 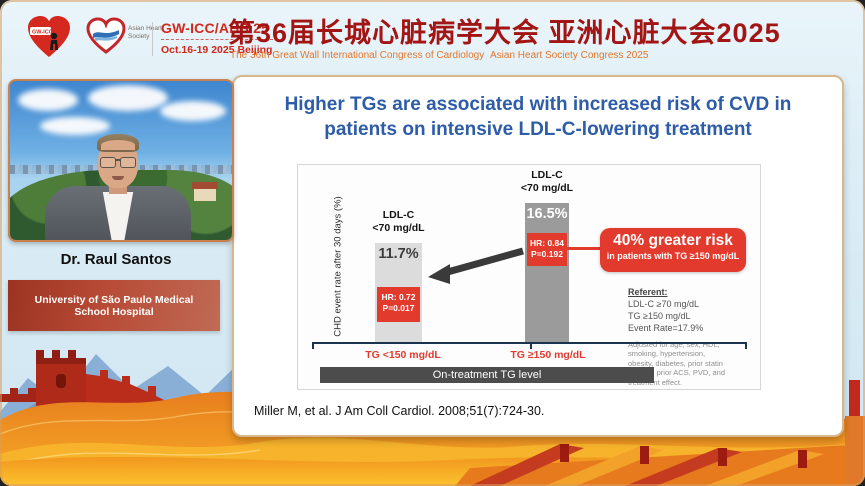 I want to click on bar2-value-label: 16.5%, so click(x=547, y=214).